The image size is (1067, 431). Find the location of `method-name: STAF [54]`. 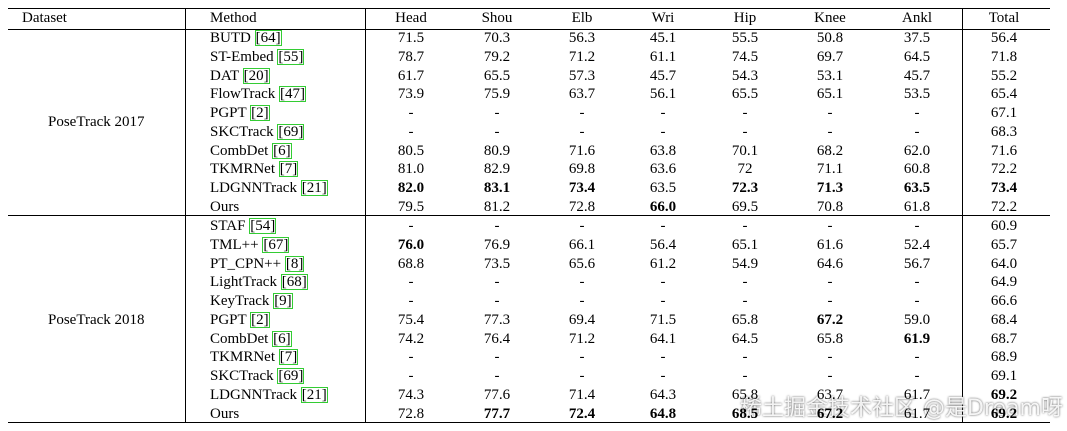

method-name: STAF [54] is located at coordinates (243, 226).